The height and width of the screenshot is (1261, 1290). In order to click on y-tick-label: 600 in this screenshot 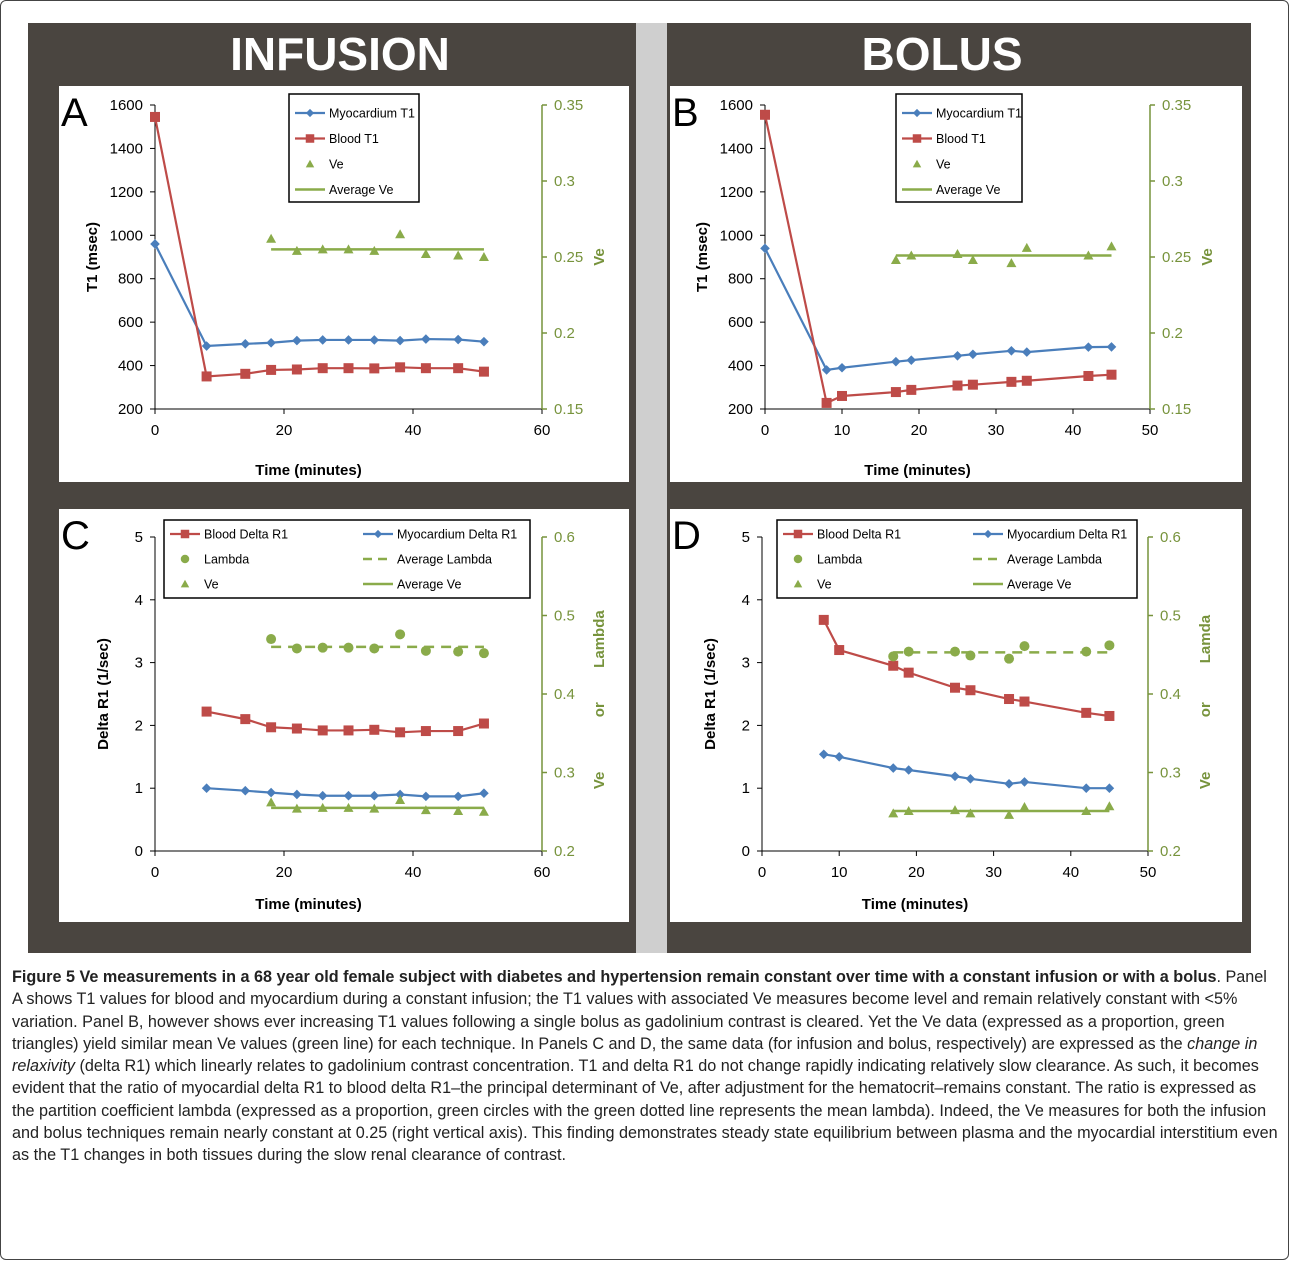, I will do `click(740, 322)`.